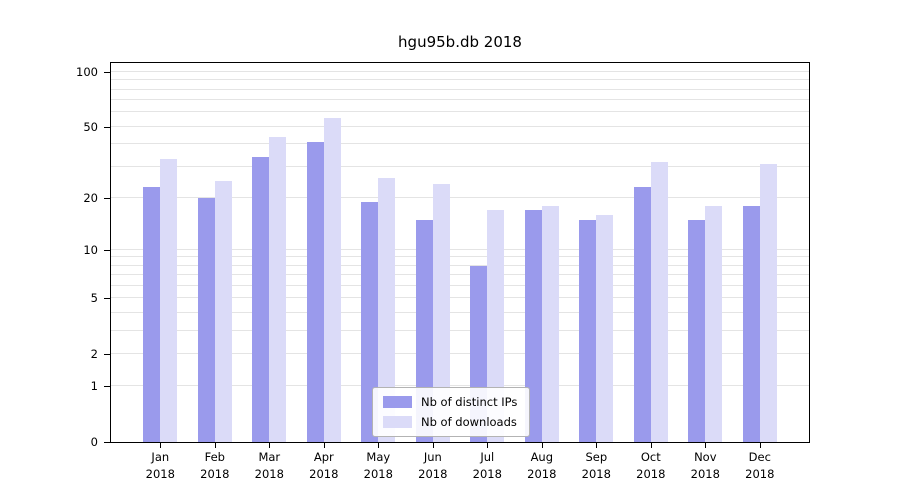 The height and width of the screenshot is (500, 900). I want to click on x-label-oct: Oct 2018, so click(651, 465).